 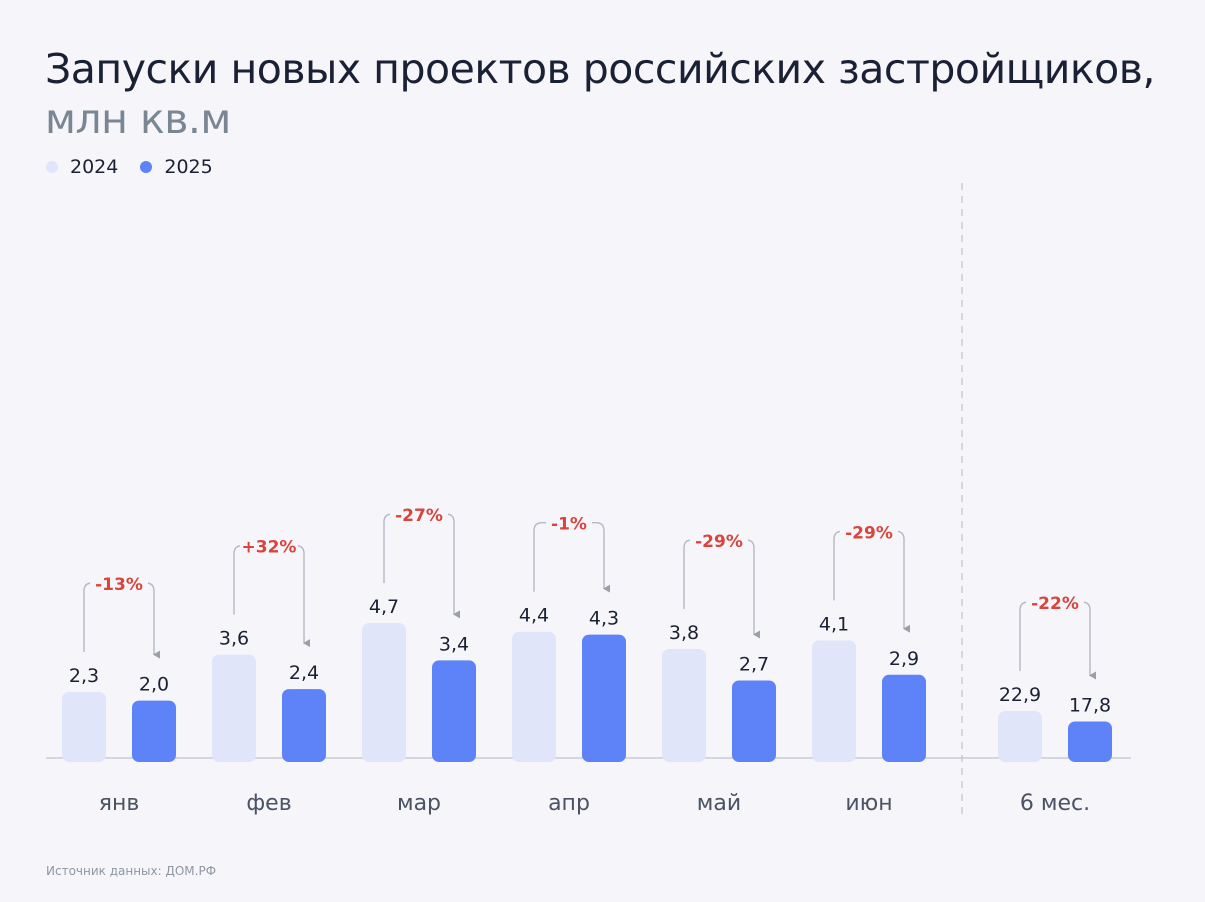 What do you see at coordinates (454, 644) in the screenshot?
I see `data-label-2025-2: 3,4` at bounding box center [454, 644].